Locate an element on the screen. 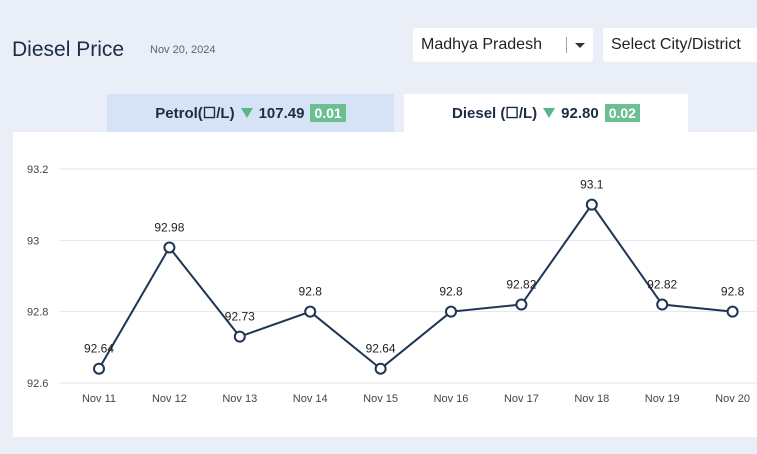 The image size is (757, 454). x-tick-label: Nov 17 is located at coordinates (521, 399).